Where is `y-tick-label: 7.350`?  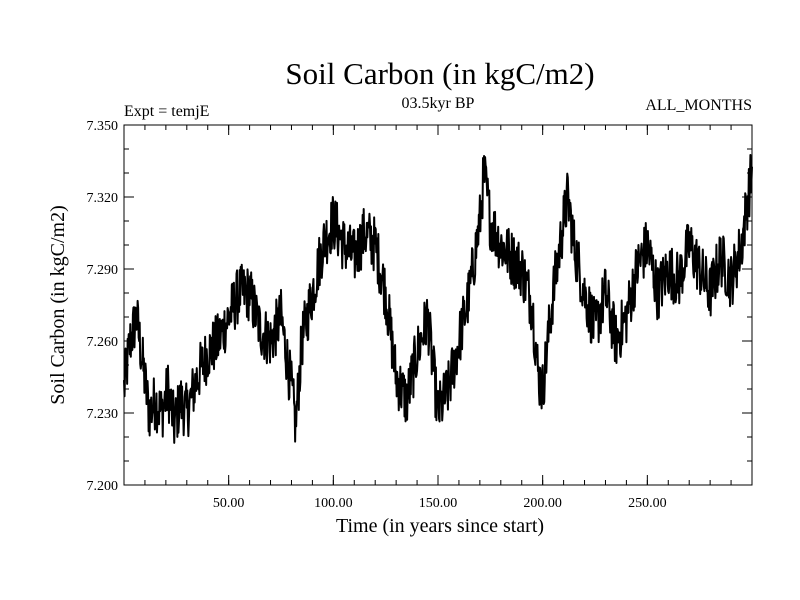
y-tick-label: 7.350 is located at coordinates (103, 126).